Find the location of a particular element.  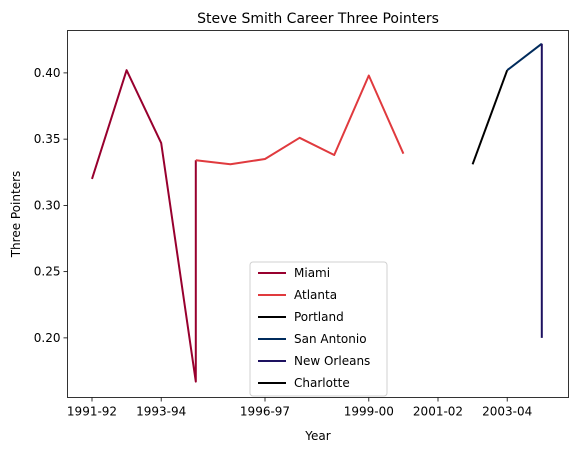

x-axis-label: Year is located at coordinates (317, 436).